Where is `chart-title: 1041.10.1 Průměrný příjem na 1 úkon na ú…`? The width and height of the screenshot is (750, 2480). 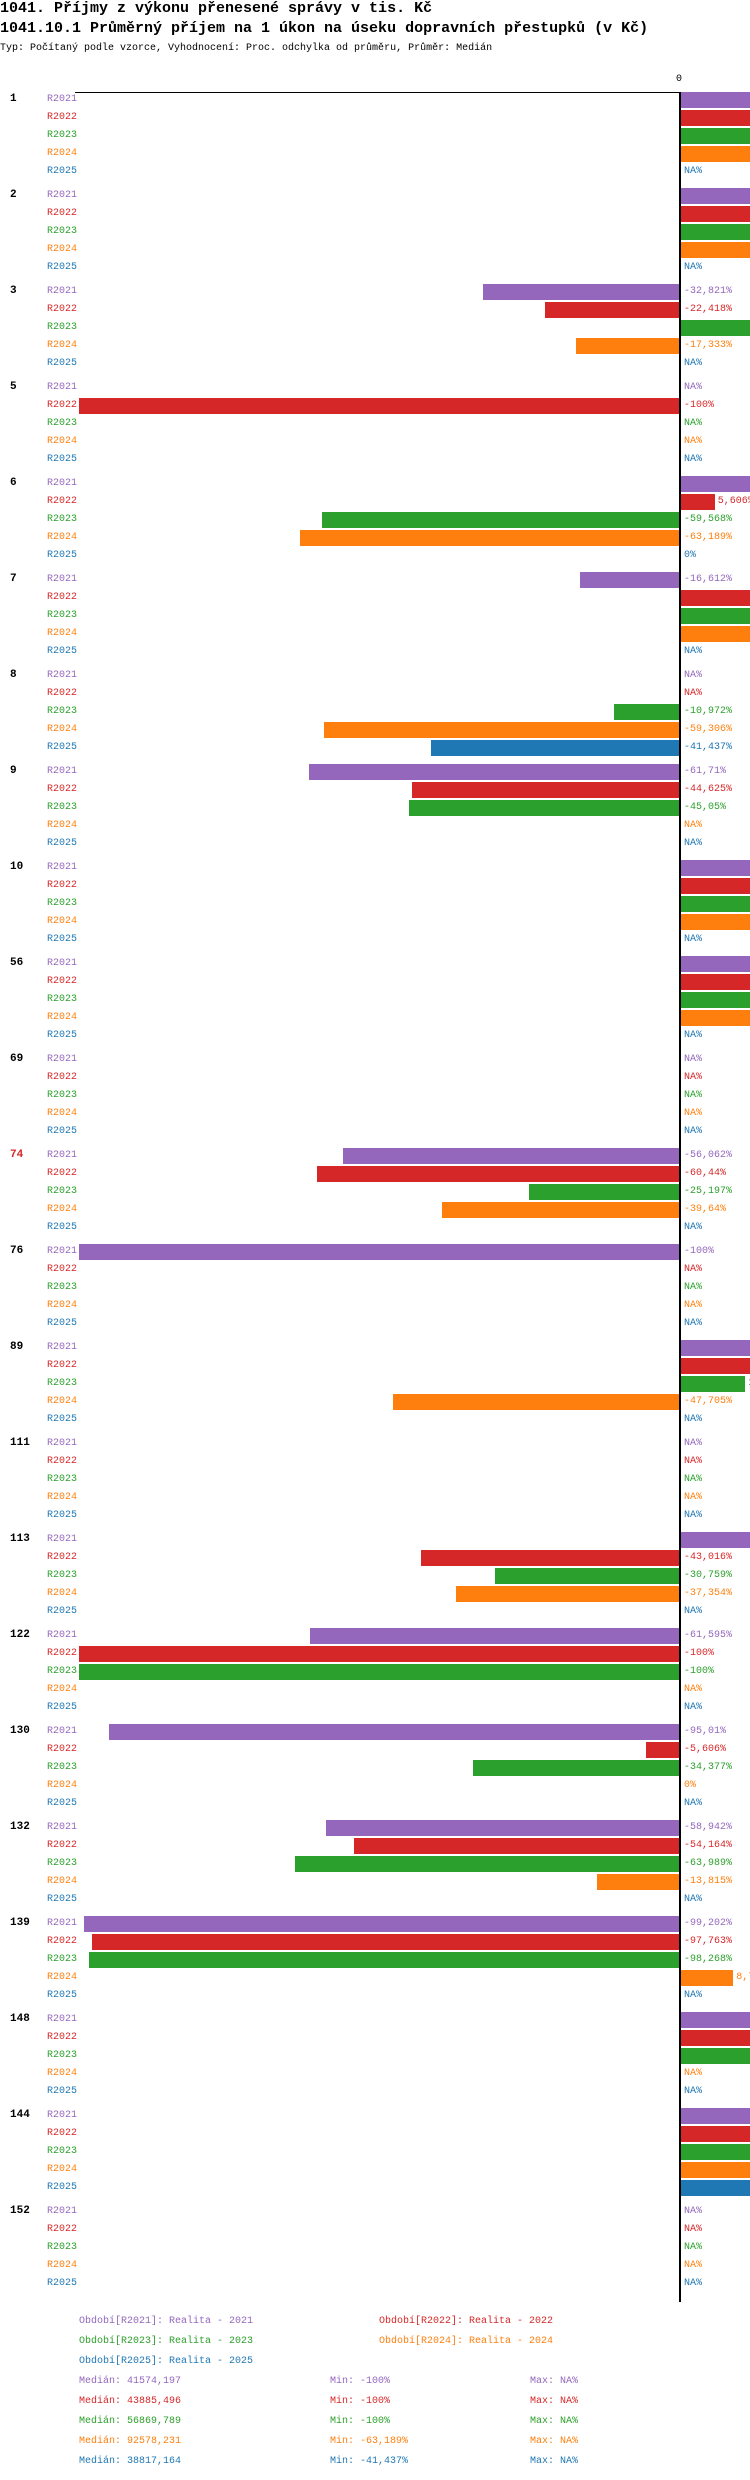
chart-title: 1041.10.1 Průměrný příjem na 1 úkon na ú… is located at coordinates (324, 28).